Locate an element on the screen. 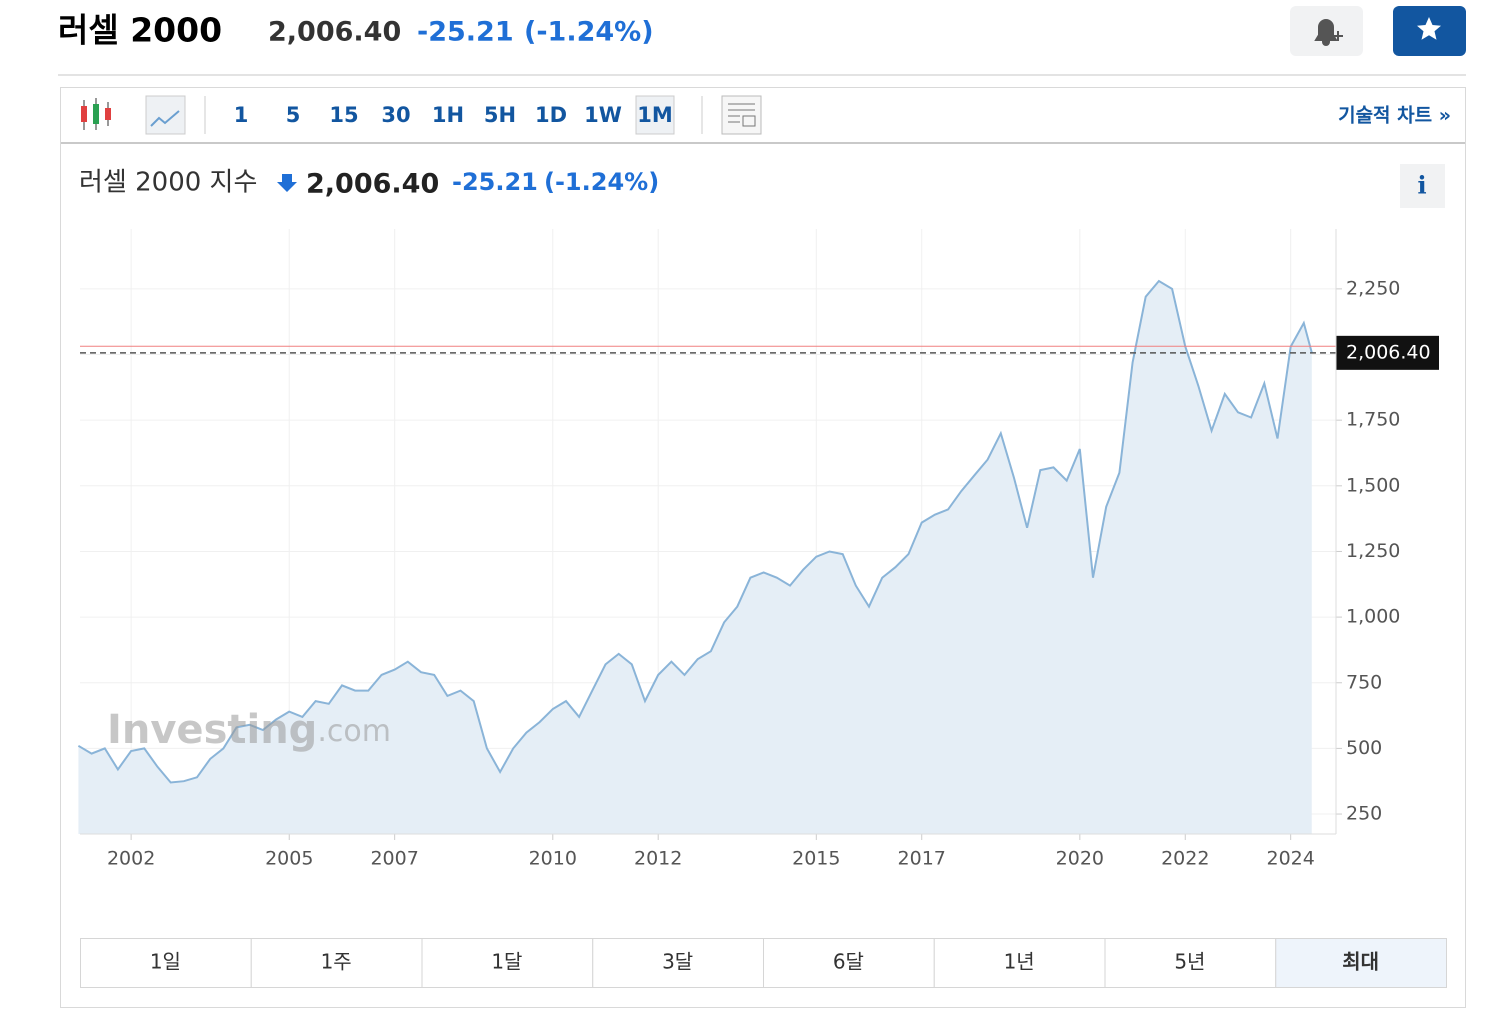 This screenshot has width=1495, height=1018. y-tick-label: 1,250 is located at coordinates (1373, 551).